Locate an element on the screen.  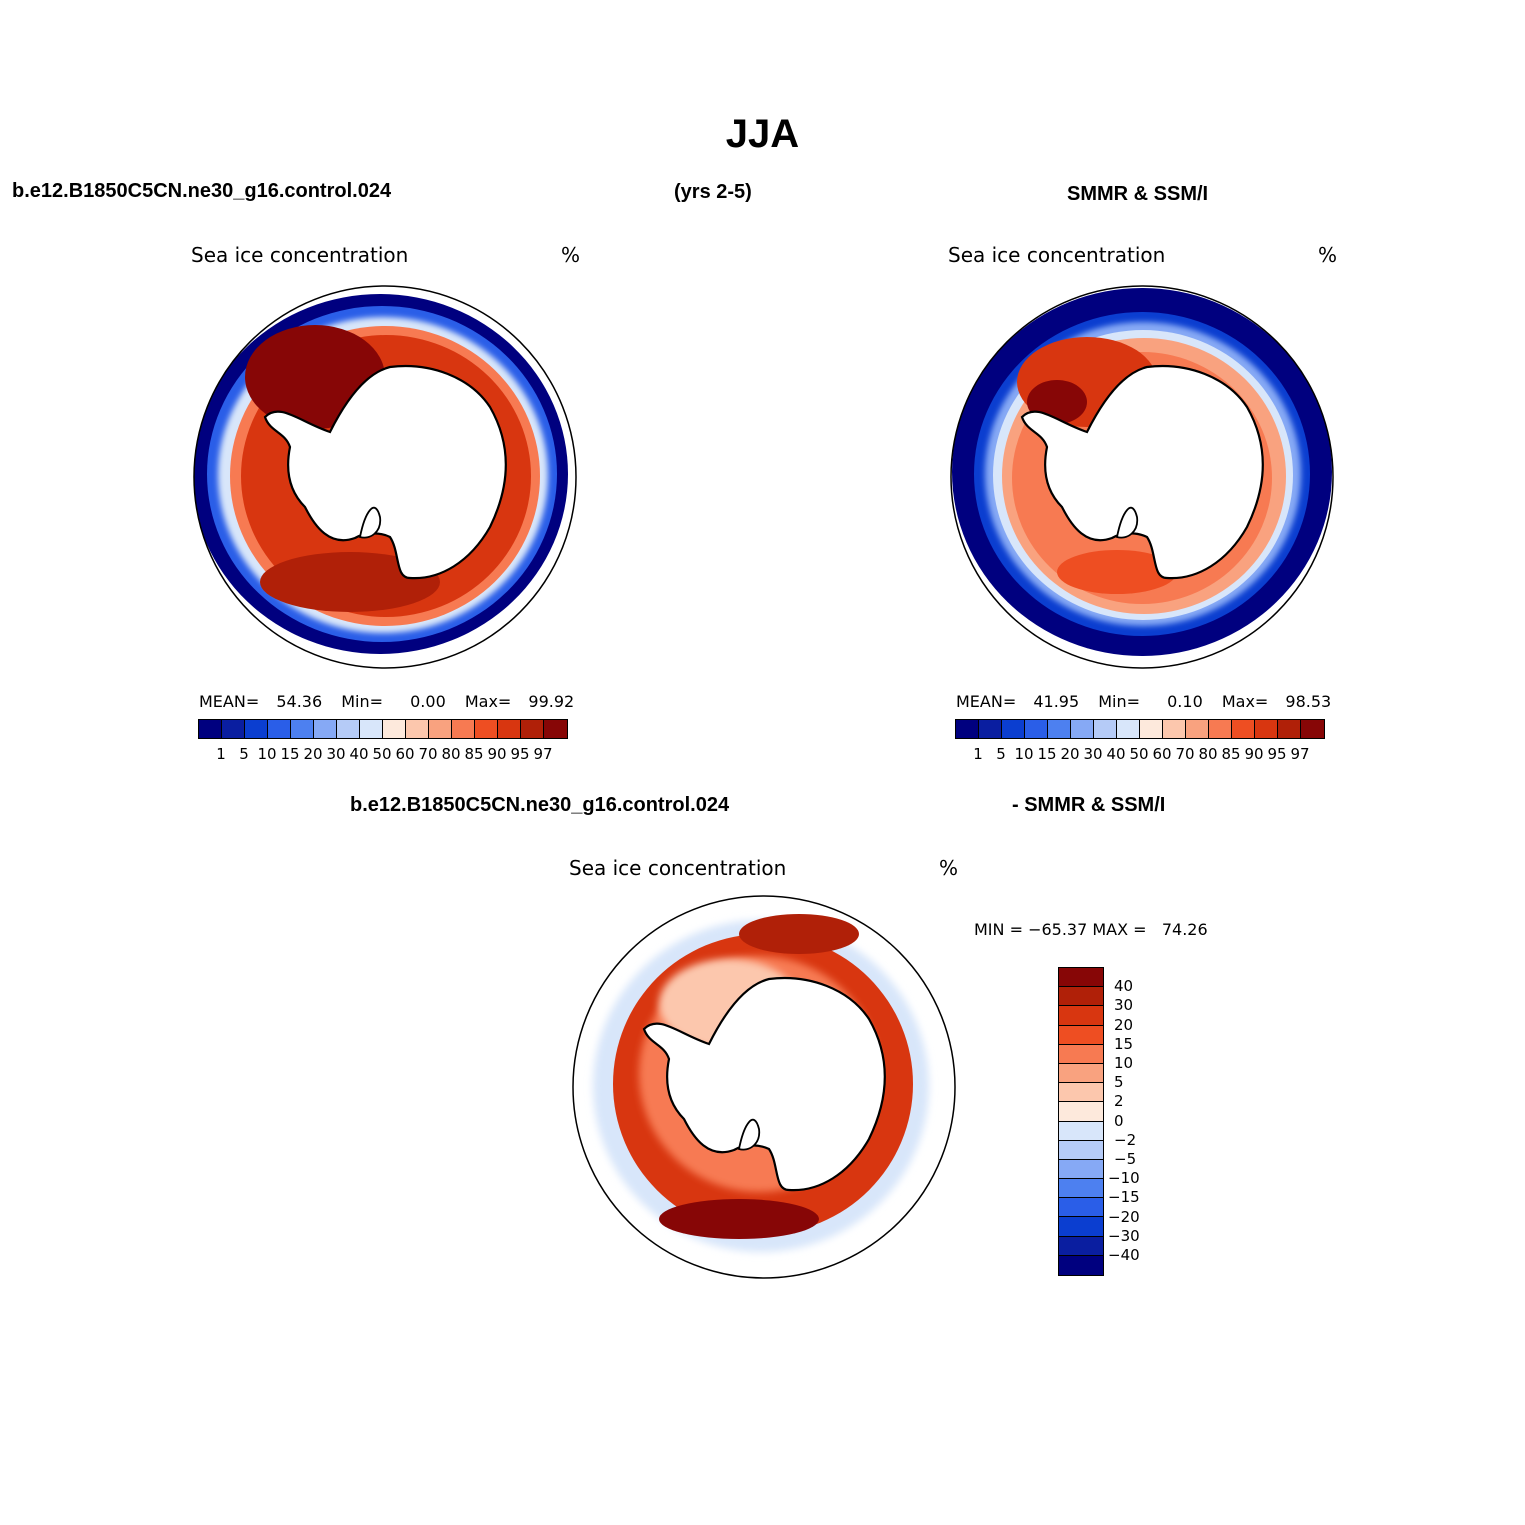
left-colorbar-tick-label: 85 is located at coordinates (474, 754).